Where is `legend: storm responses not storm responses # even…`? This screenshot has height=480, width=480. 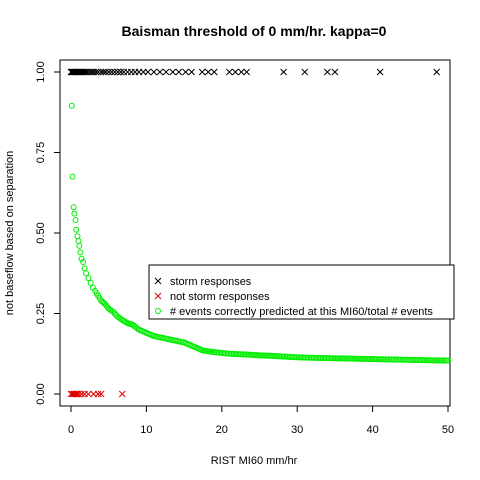 legend: storm responses not storm responses # even… is located at coordinates (301, 292).